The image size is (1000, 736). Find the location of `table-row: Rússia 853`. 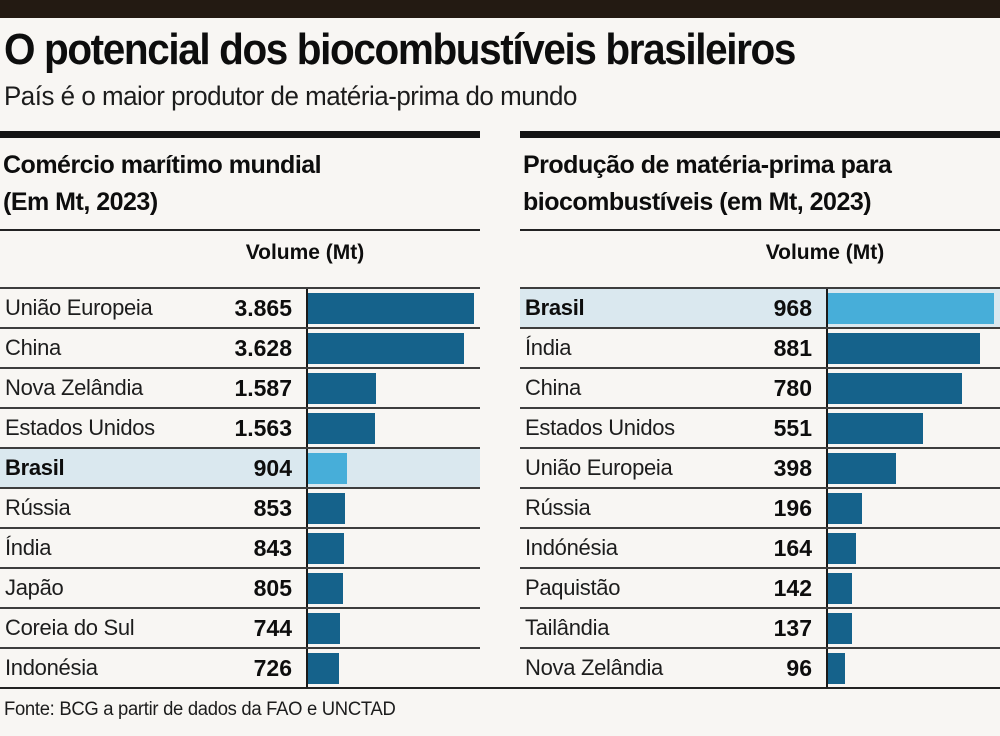

table-row: Rússia 853 is located at coordinates (240, 507).